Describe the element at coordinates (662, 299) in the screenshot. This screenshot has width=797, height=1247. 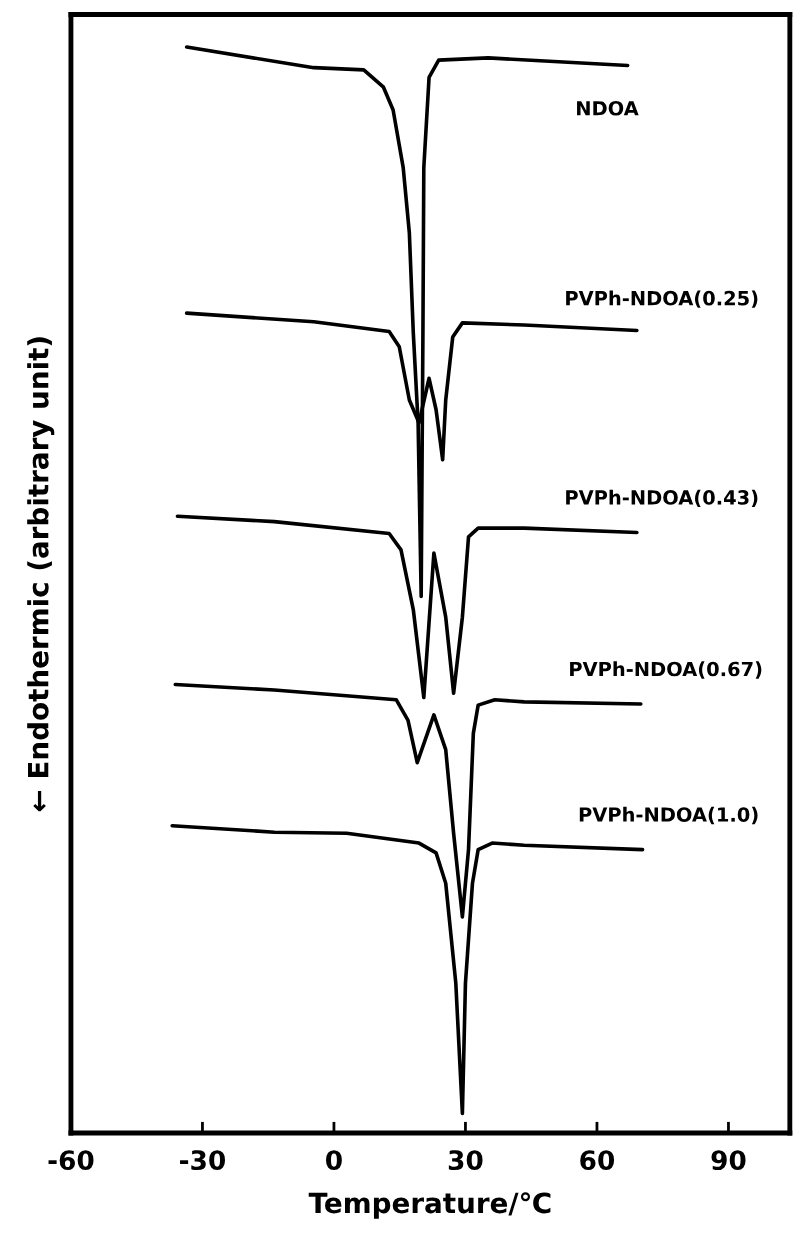
I see `series-label: PVPh-NDOA(0.25)` at that location.